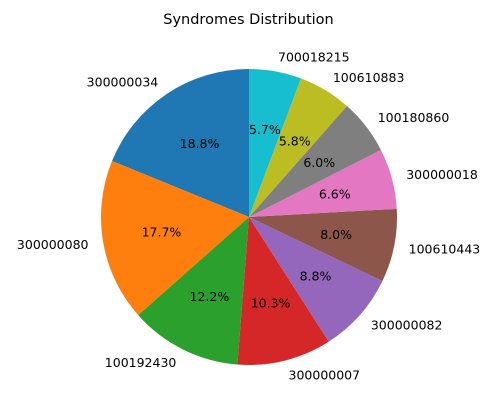 The image size is (497, 411). I want to click on category-label-300000018: 300000018, so click(442, 174).